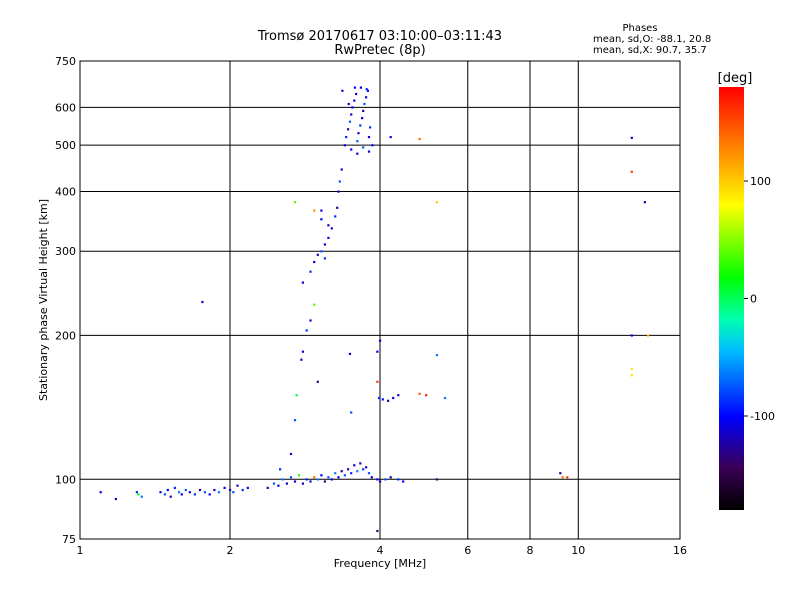  What do you see at coordinates (680, 550) in the screenshot?
I see `x-tick-label: 16` at bounding box center [680, 550].